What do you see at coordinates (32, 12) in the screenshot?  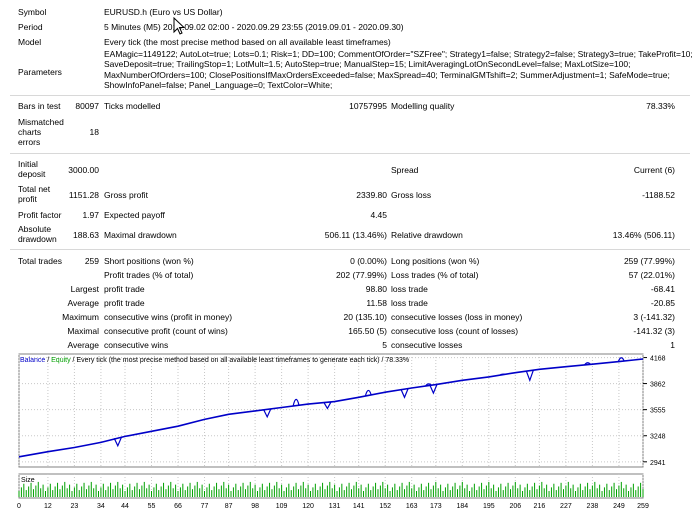 I see `symbol-label: Symbol` at bounding box center [32, 12].